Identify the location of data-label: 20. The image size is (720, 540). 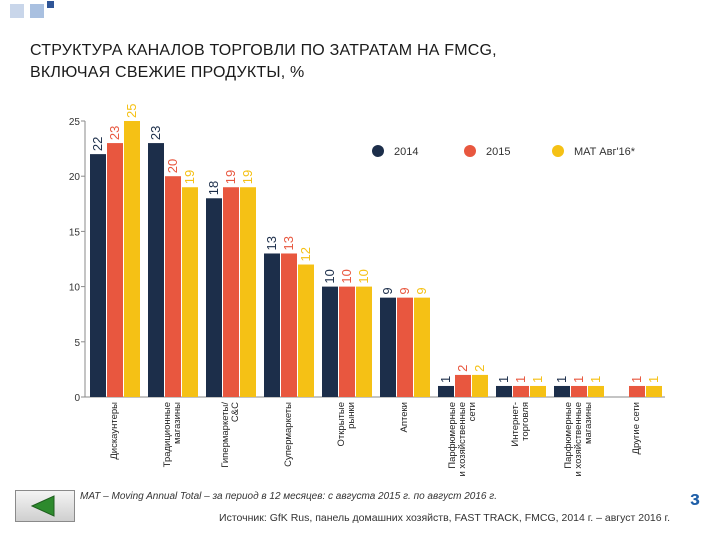
(172, 166).